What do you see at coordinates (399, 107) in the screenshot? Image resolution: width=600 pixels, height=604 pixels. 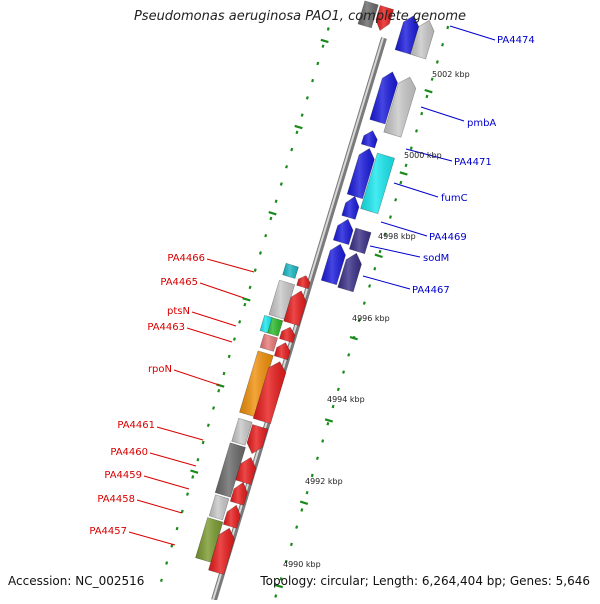 I see `gene-pmbA-b-shade` at bounding box center [399, 107].